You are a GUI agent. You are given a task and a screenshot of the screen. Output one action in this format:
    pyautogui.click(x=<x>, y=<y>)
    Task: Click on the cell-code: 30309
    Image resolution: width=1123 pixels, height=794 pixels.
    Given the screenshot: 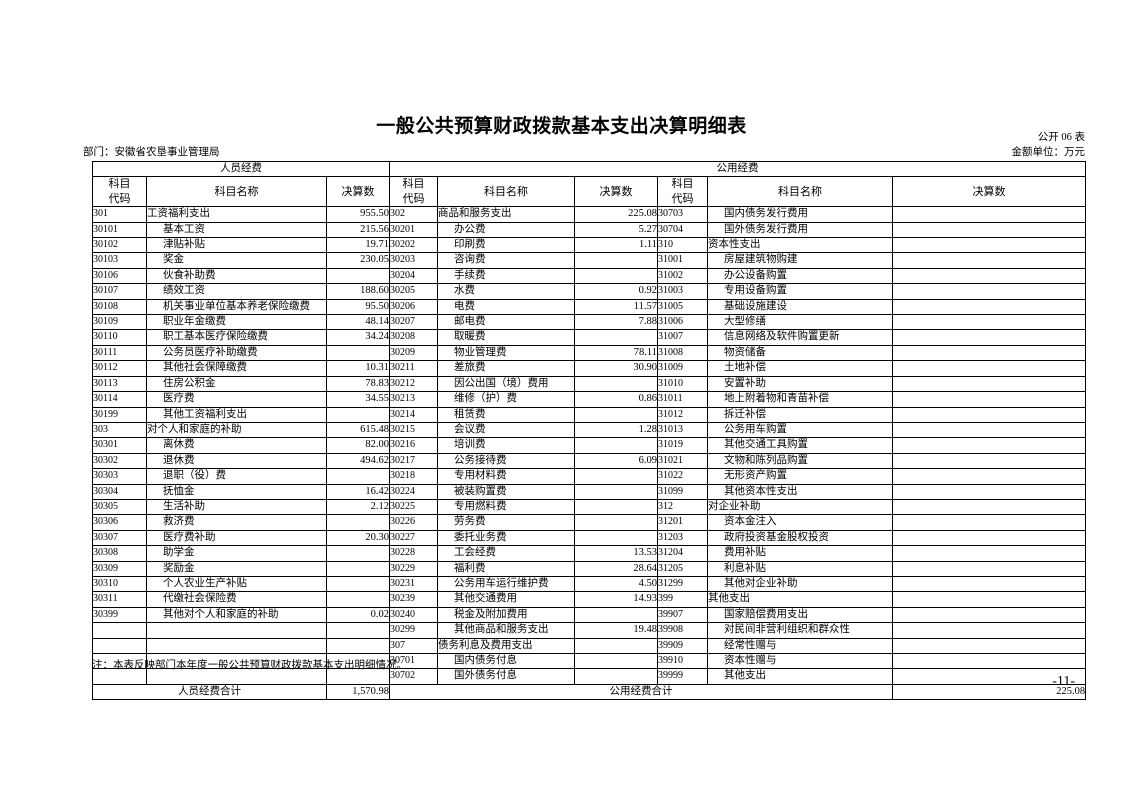 What is the action you would take?
    pyautogui.click(x=119, y=568)
    